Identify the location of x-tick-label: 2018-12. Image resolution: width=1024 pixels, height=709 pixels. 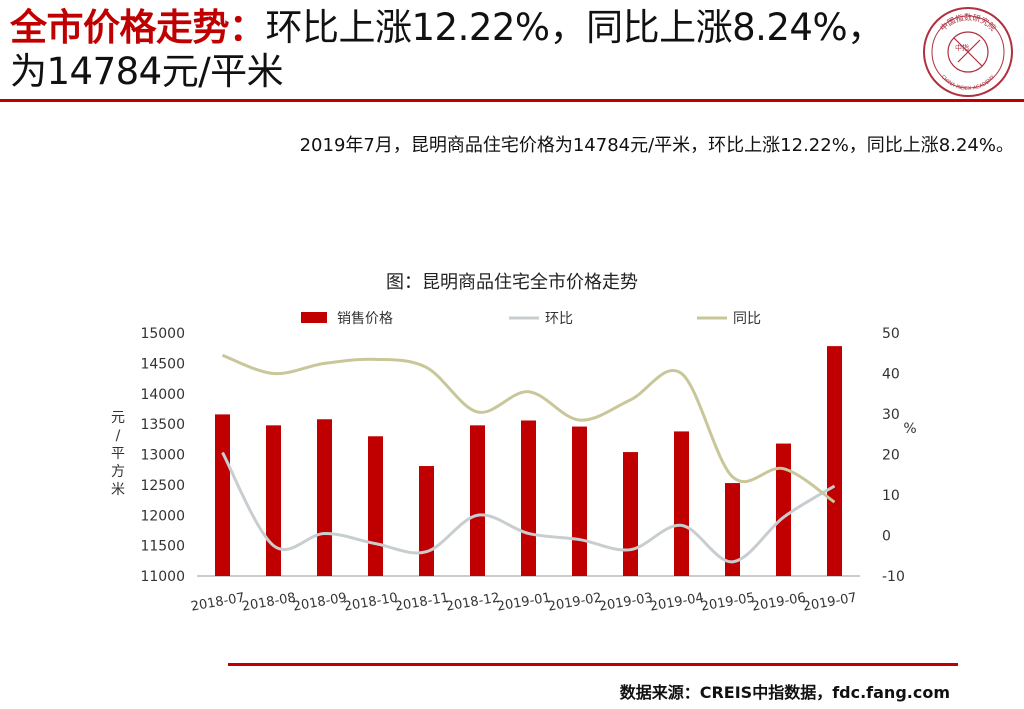
(473, 602).